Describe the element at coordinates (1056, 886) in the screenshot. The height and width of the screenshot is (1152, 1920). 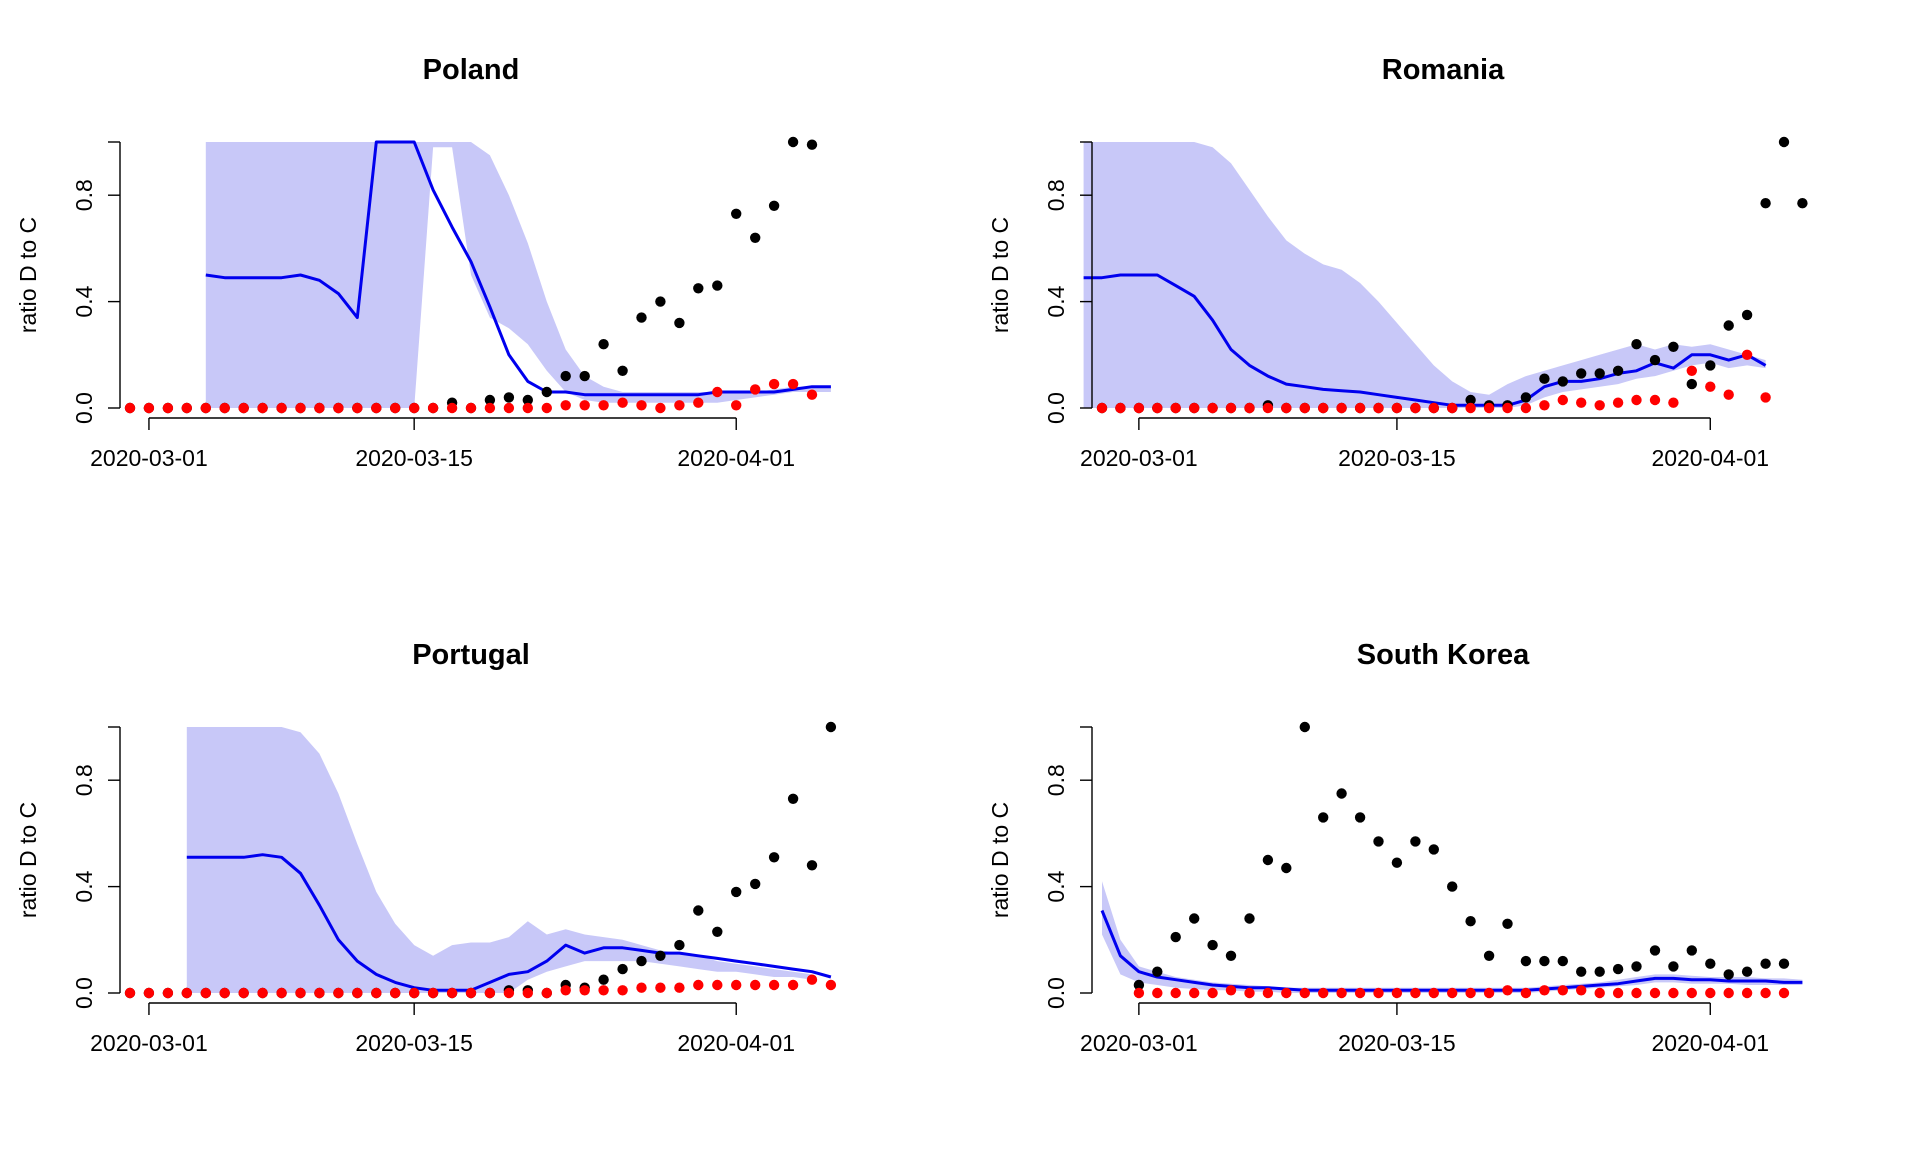
I see `y-tick-label: 0.4` at that location.